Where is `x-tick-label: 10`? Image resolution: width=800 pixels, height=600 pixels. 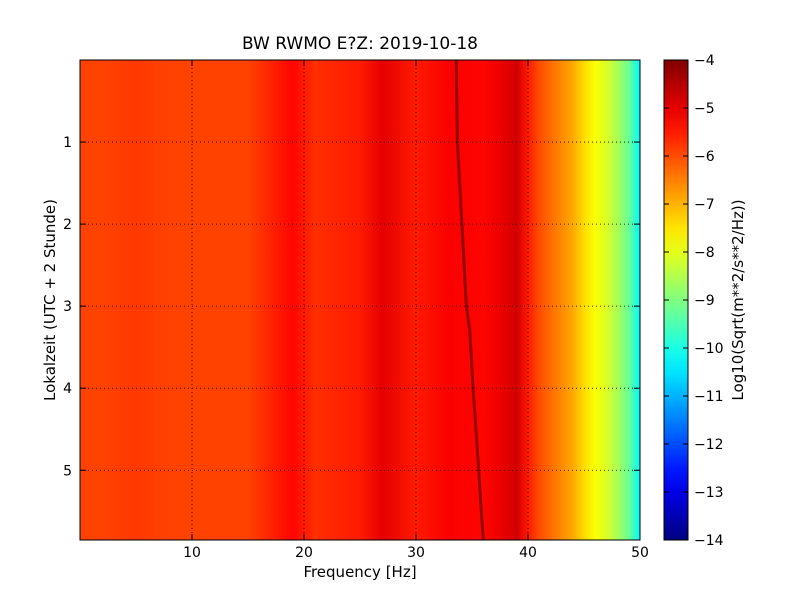
x-tick-label: 10 is located at coordinates (192, 553).